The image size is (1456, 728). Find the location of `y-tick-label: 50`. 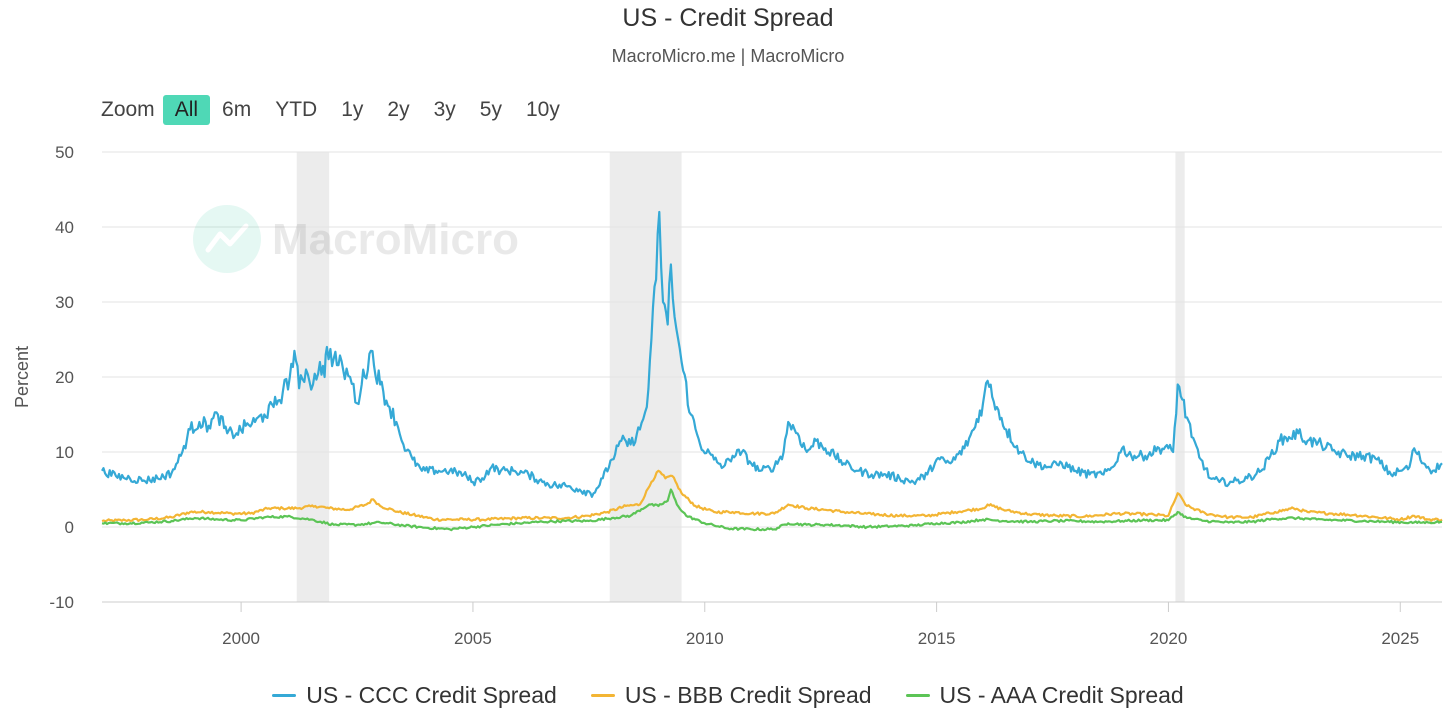

y-tick-label: 50 is located at coordinates (64, 152).